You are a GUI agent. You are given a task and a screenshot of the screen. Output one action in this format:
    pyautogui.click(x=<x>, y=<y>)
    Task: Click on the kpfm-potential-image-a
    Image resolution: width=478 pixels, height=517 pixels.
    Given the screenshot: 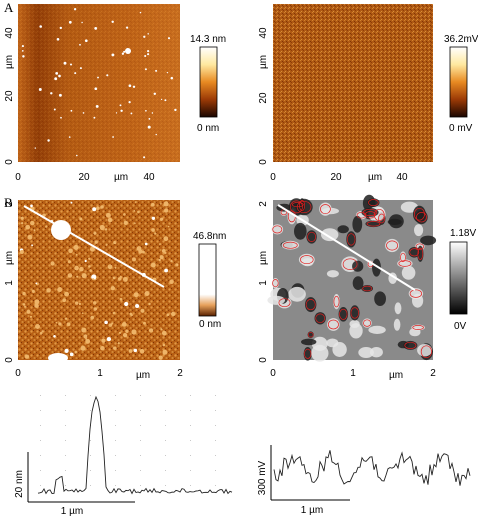 What is the action you would take?
    pyautogui.click(x=353, y=83)
    